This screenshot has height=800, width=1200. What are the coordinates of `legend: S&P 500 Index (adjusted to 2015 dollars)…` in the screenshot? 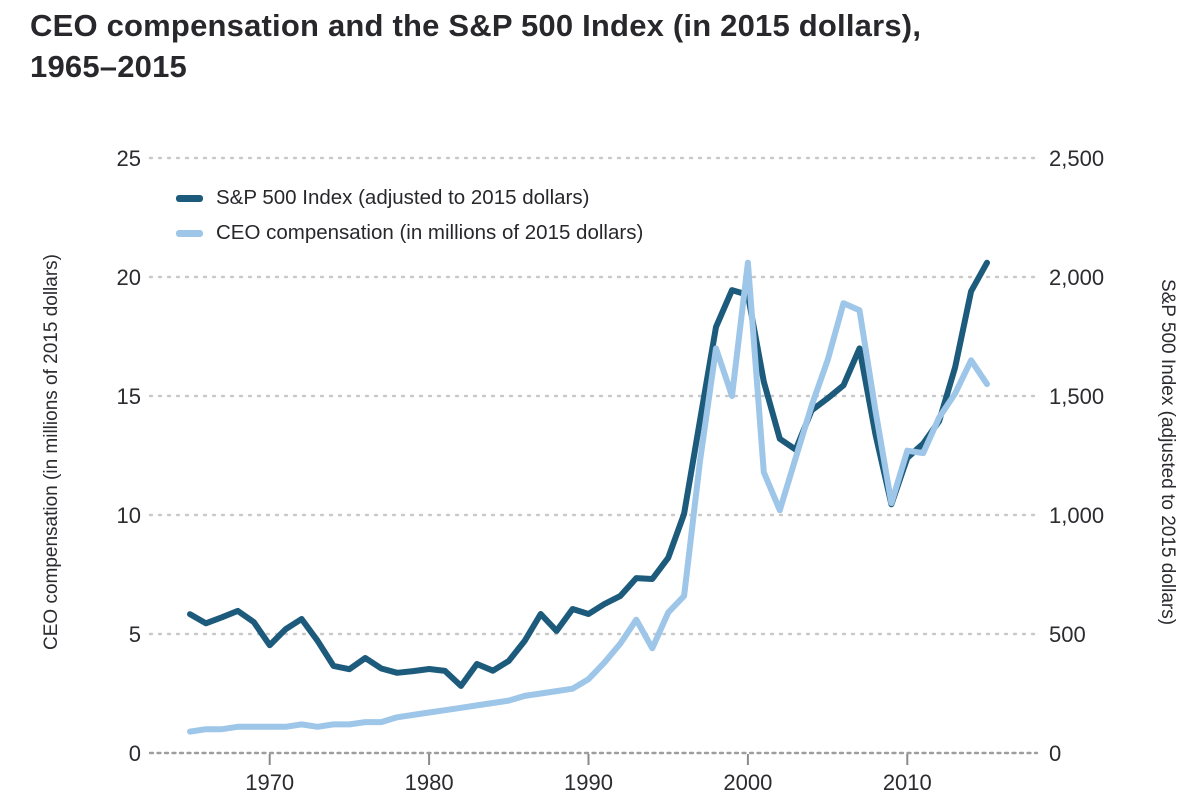 It's located at (409, 221).